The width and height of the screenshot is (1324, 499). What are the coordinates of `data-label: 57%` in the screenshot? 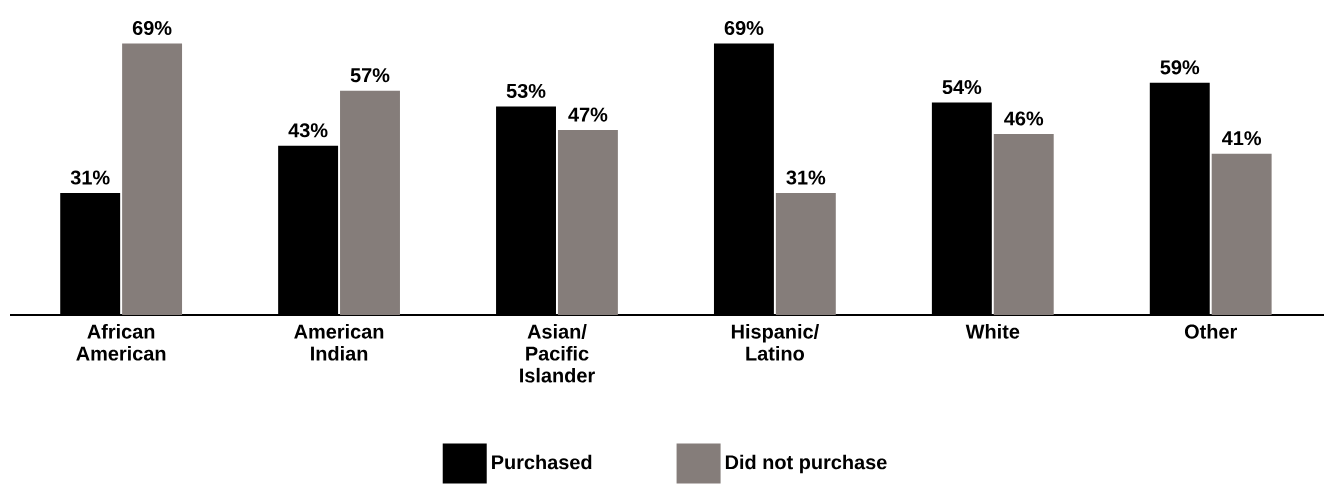 It's located at (370, 75).